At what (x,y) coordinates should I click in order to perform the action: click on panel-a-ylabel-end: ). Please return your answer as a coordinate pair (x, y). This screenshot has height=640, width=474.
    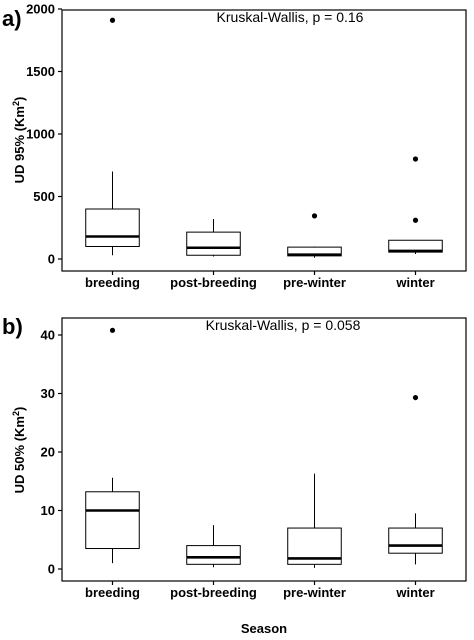
    Looking at the image, I should click on (19, 99).